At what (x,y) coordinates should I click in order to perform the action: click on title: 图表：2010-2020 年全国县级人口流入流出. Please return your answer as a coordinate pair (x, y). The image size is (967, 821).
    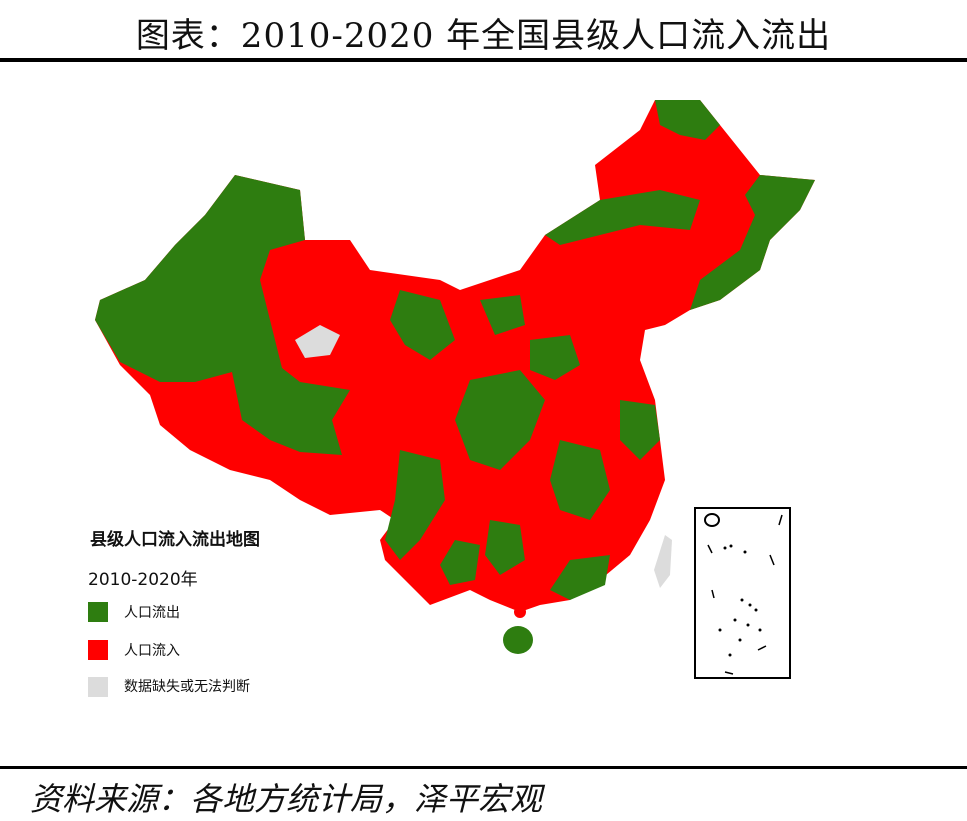
    Looking at the image, I should click on (483, 36).